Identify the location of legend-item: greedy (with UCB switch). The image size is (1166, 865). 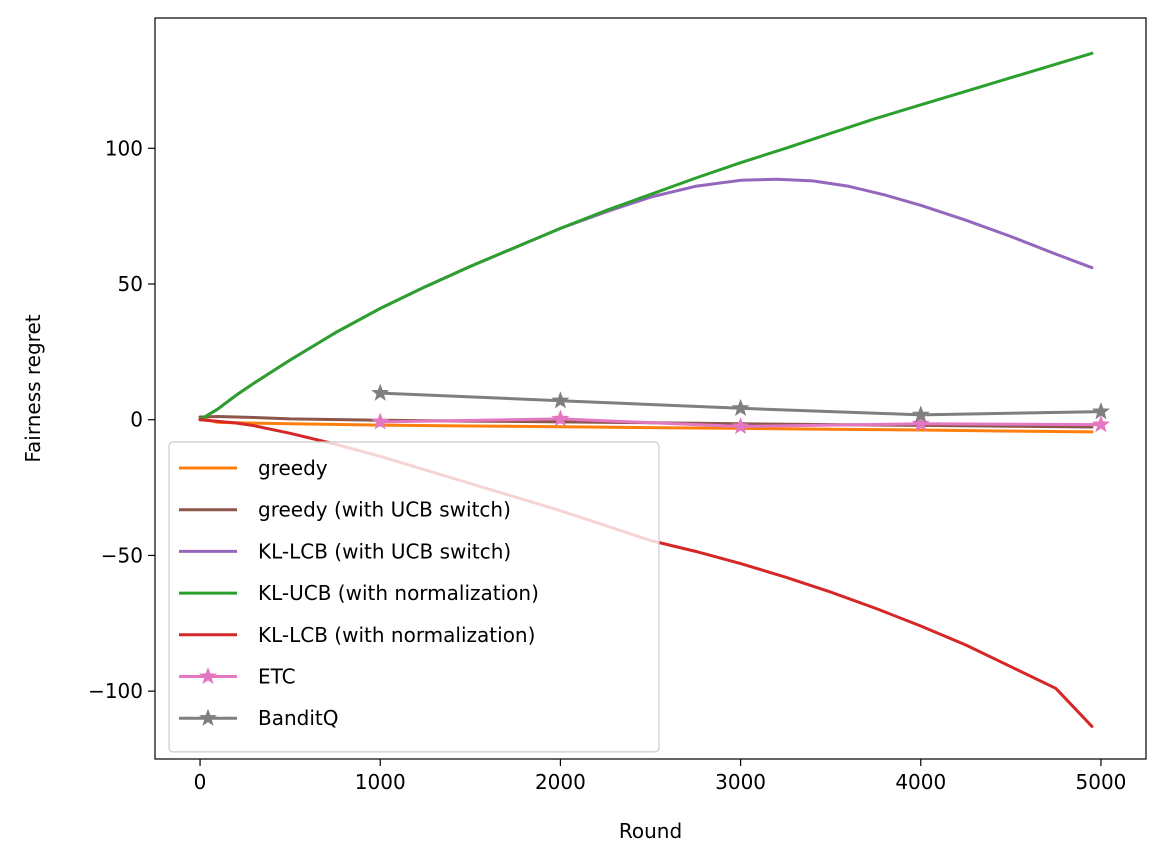
(345, 510).